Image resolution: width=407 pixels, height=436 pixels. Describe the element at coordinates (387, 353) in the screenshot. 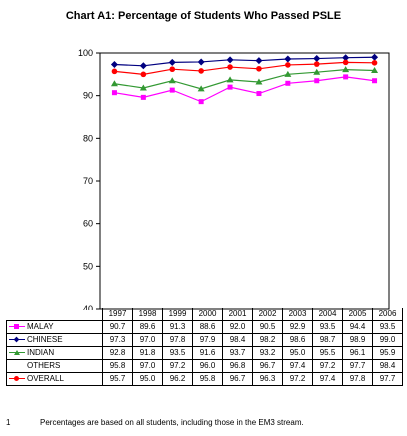

I see `data-label-indian: 95.9` at that location.